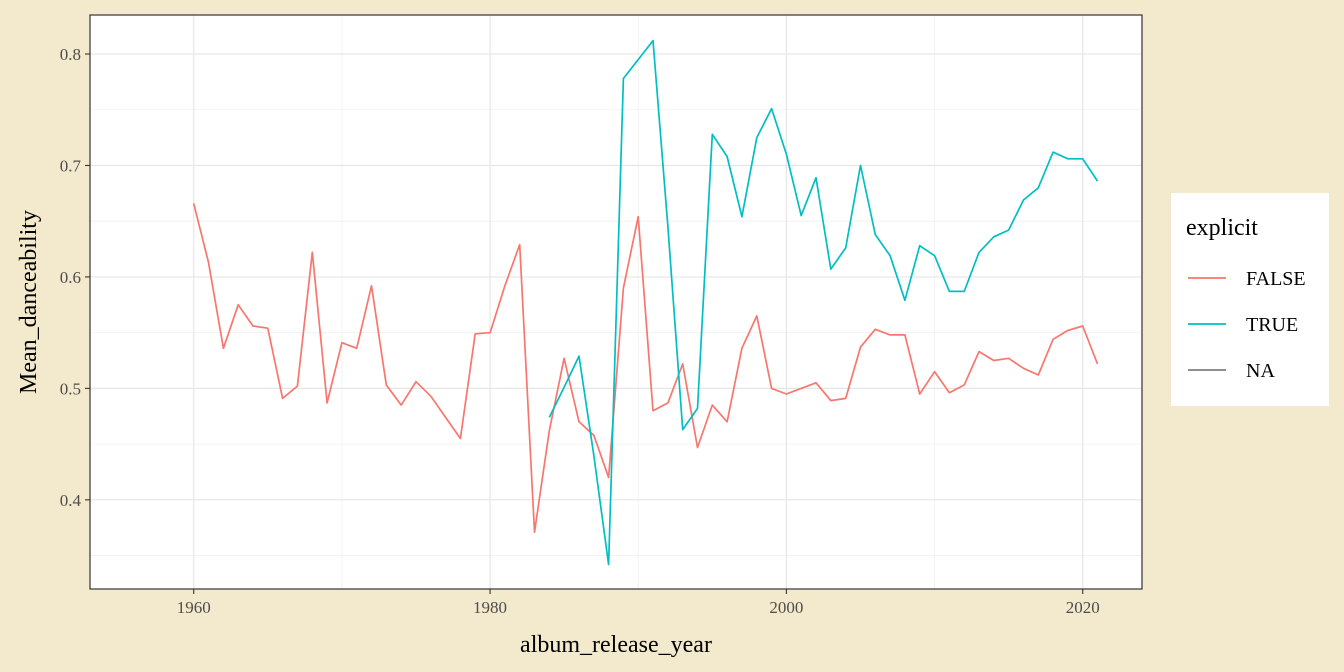 The height and width of the screenshot is (672, 1344). What do you see at coordinates (1272, 325) in the screenshot?
I see `legend-label-true: TRUE` at bounding box center [1272, 325].